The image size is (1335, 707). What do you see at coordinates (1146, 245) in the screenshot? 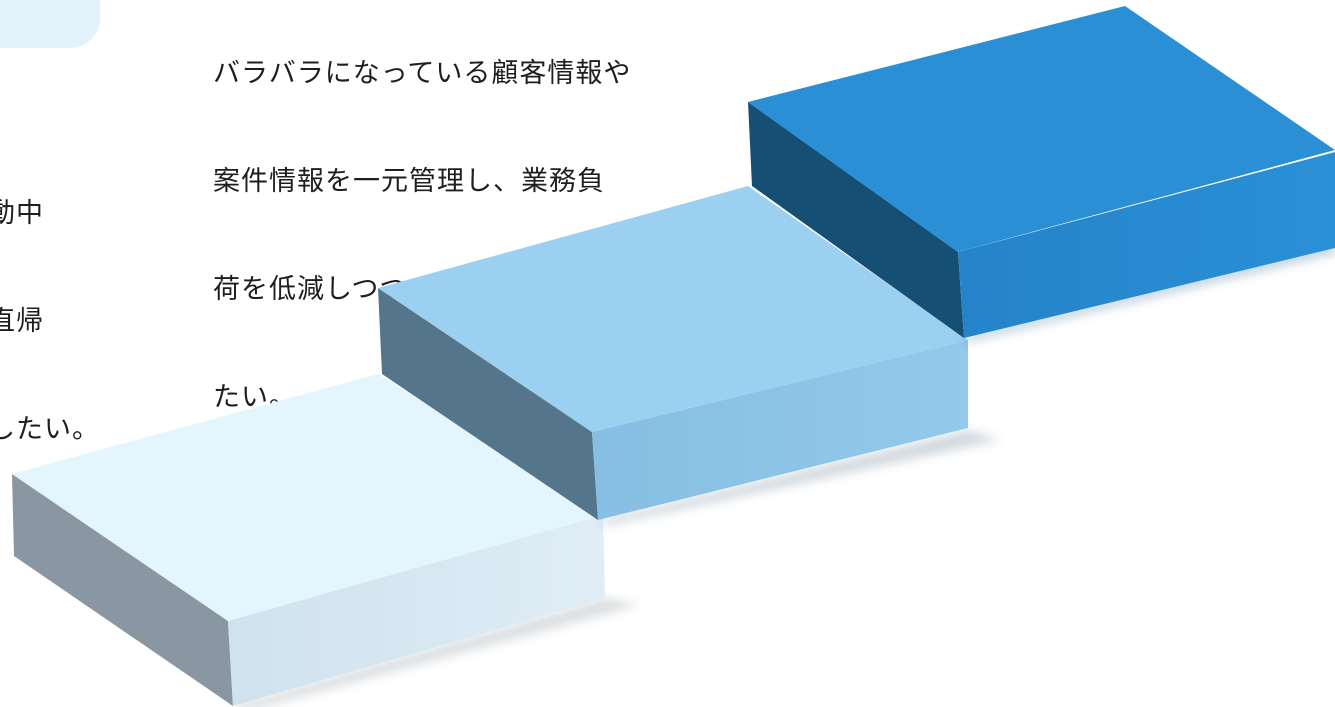
I see `step-3-front` at bounding box center [1146, 245].